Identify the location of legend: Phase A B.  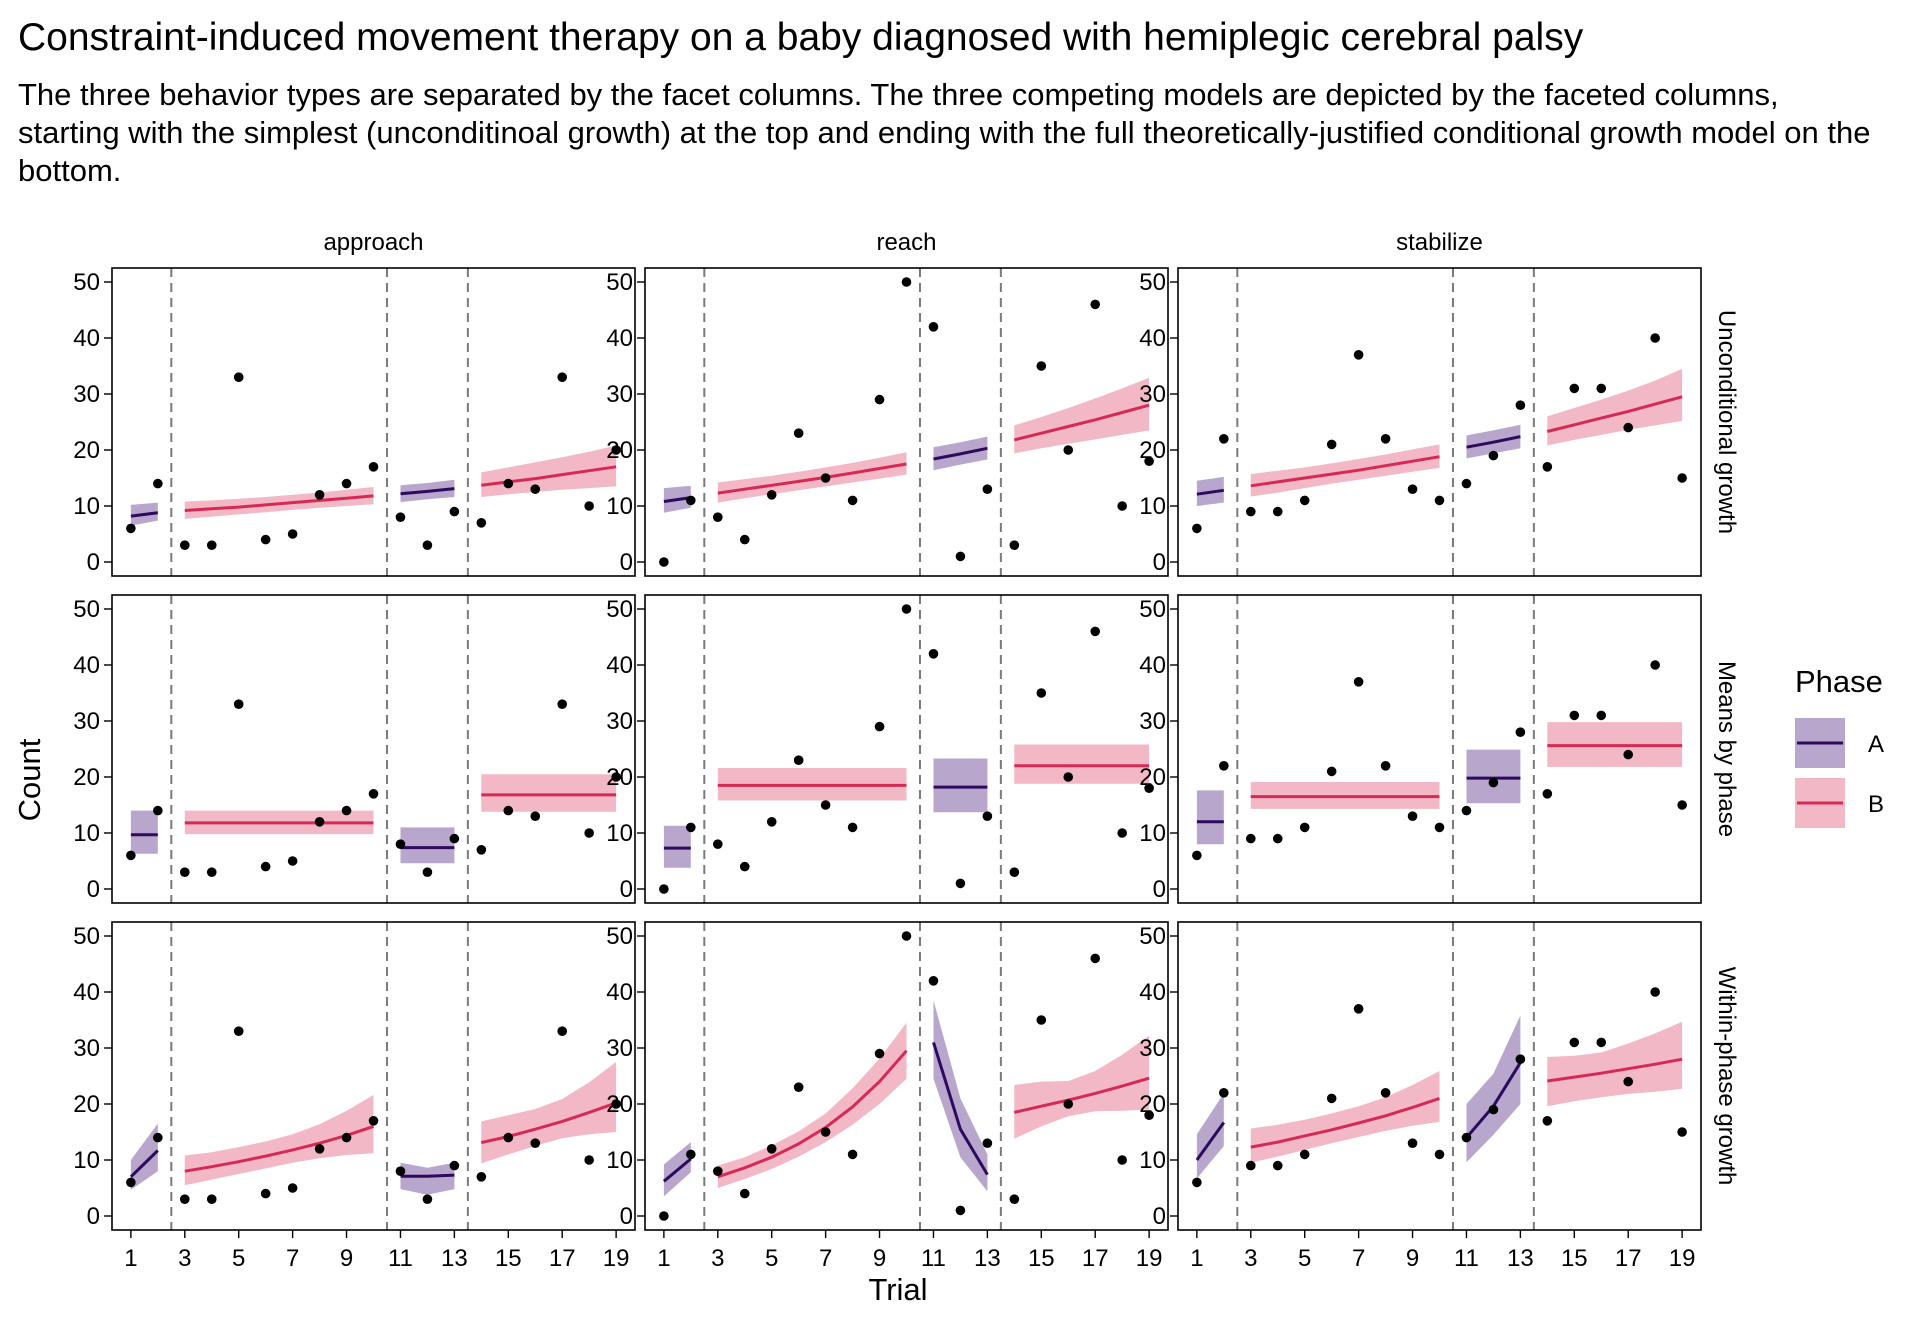
(1839, 746).